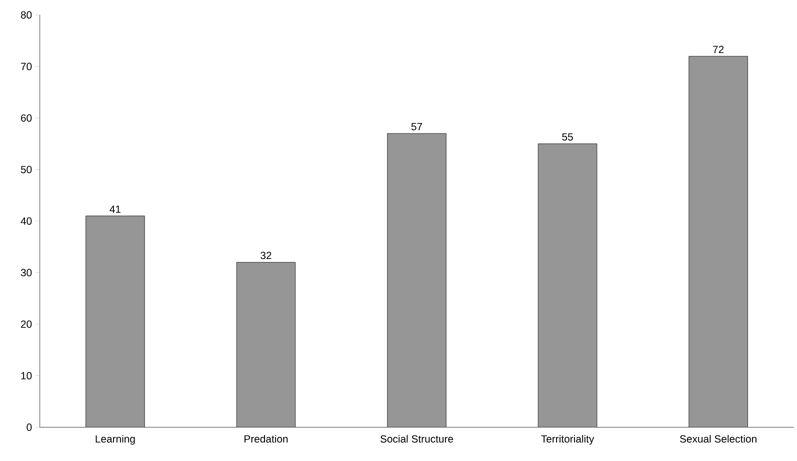 Image resolution: width=797 pixels, height=461 pixels. What do you see at coordinates (718, 49) in the screenshot?
I see `data-label: 72` at bounding box center [718, 49].